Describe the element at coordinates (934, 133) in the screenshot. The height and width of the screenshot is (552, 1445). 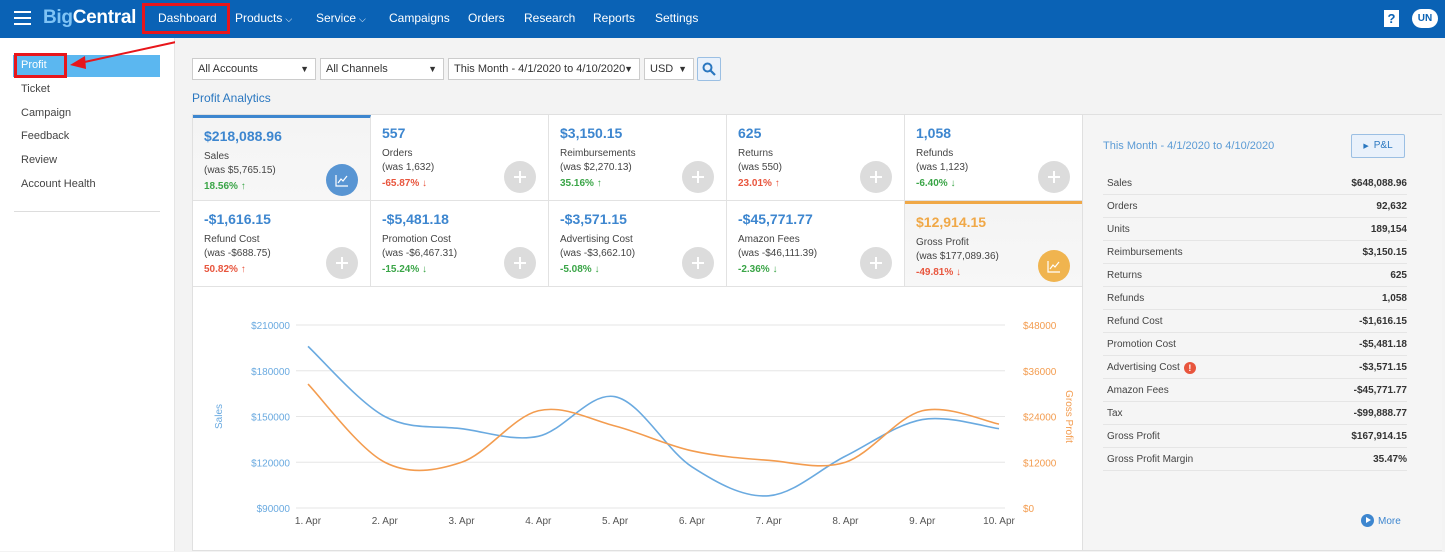
I see `metric-value: 1,058` at that location.